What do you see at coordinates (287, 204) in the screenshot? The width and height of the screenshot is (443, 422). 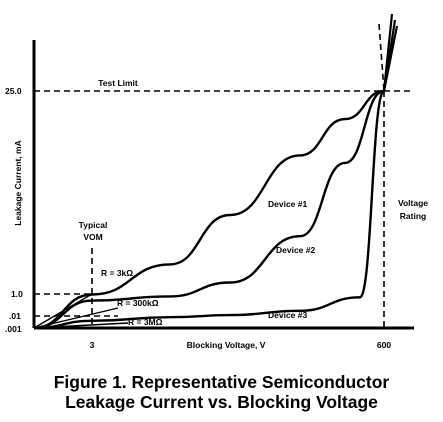 I see `series-label-device-1: Device #1` at bounding box center [287, 204].